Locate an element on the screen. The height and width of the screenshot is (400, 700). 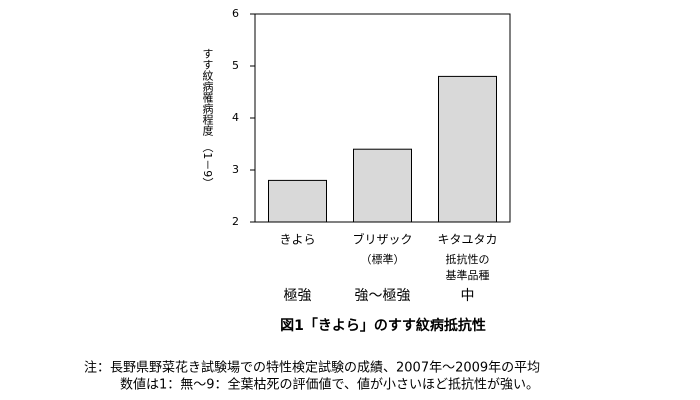
resistance-label: 中 is located at coordinates (468, 296).